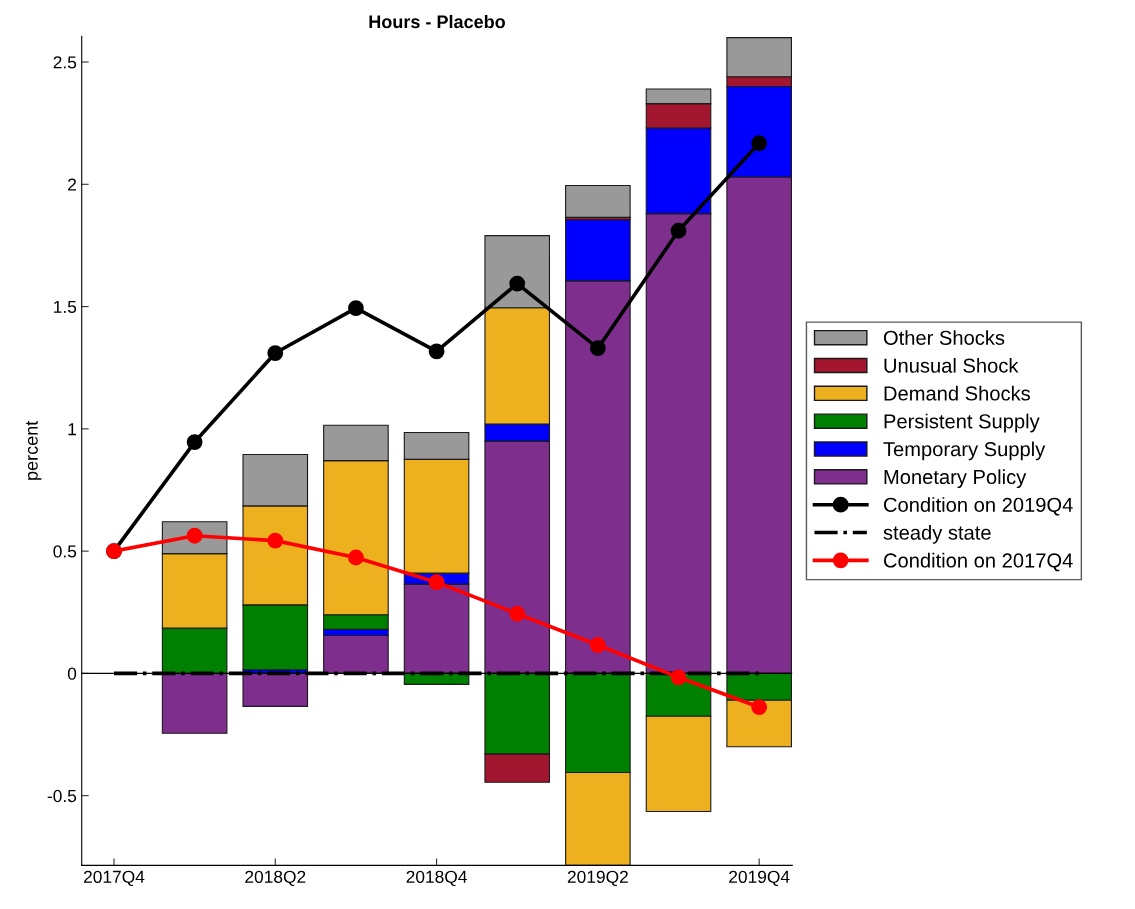 Image resolution: width=1135 pixels, height=909 pixels. I want to click on y-tick-label: -0.5, so click(62, 796).